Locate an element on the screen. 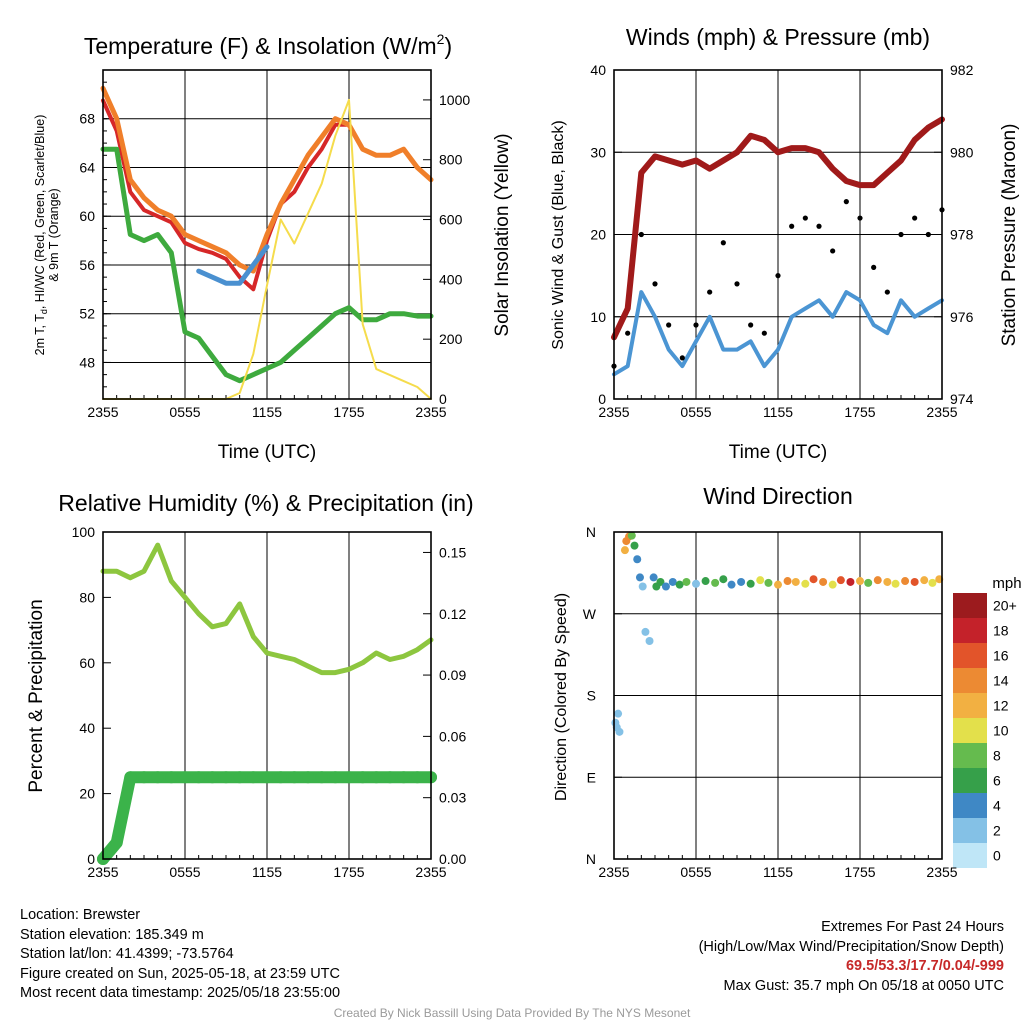 This screenshot has height=1024, width=1024. winds-y-tick-label: 10 is located at coordinates (598, 317).